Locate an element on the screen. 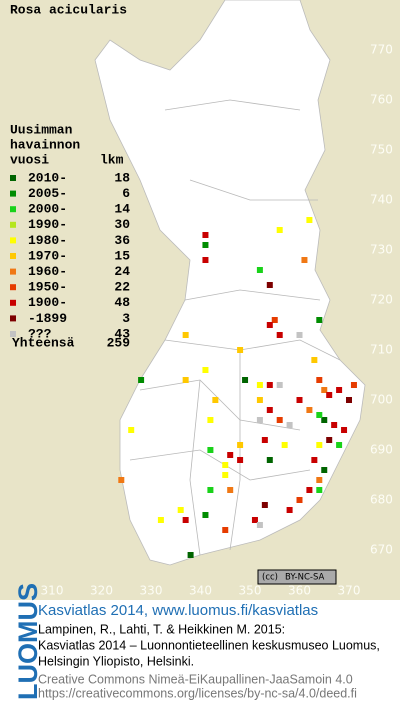 This screenshot has width=400, height=702. total-count: 259 is located at coordinates (119, 342).